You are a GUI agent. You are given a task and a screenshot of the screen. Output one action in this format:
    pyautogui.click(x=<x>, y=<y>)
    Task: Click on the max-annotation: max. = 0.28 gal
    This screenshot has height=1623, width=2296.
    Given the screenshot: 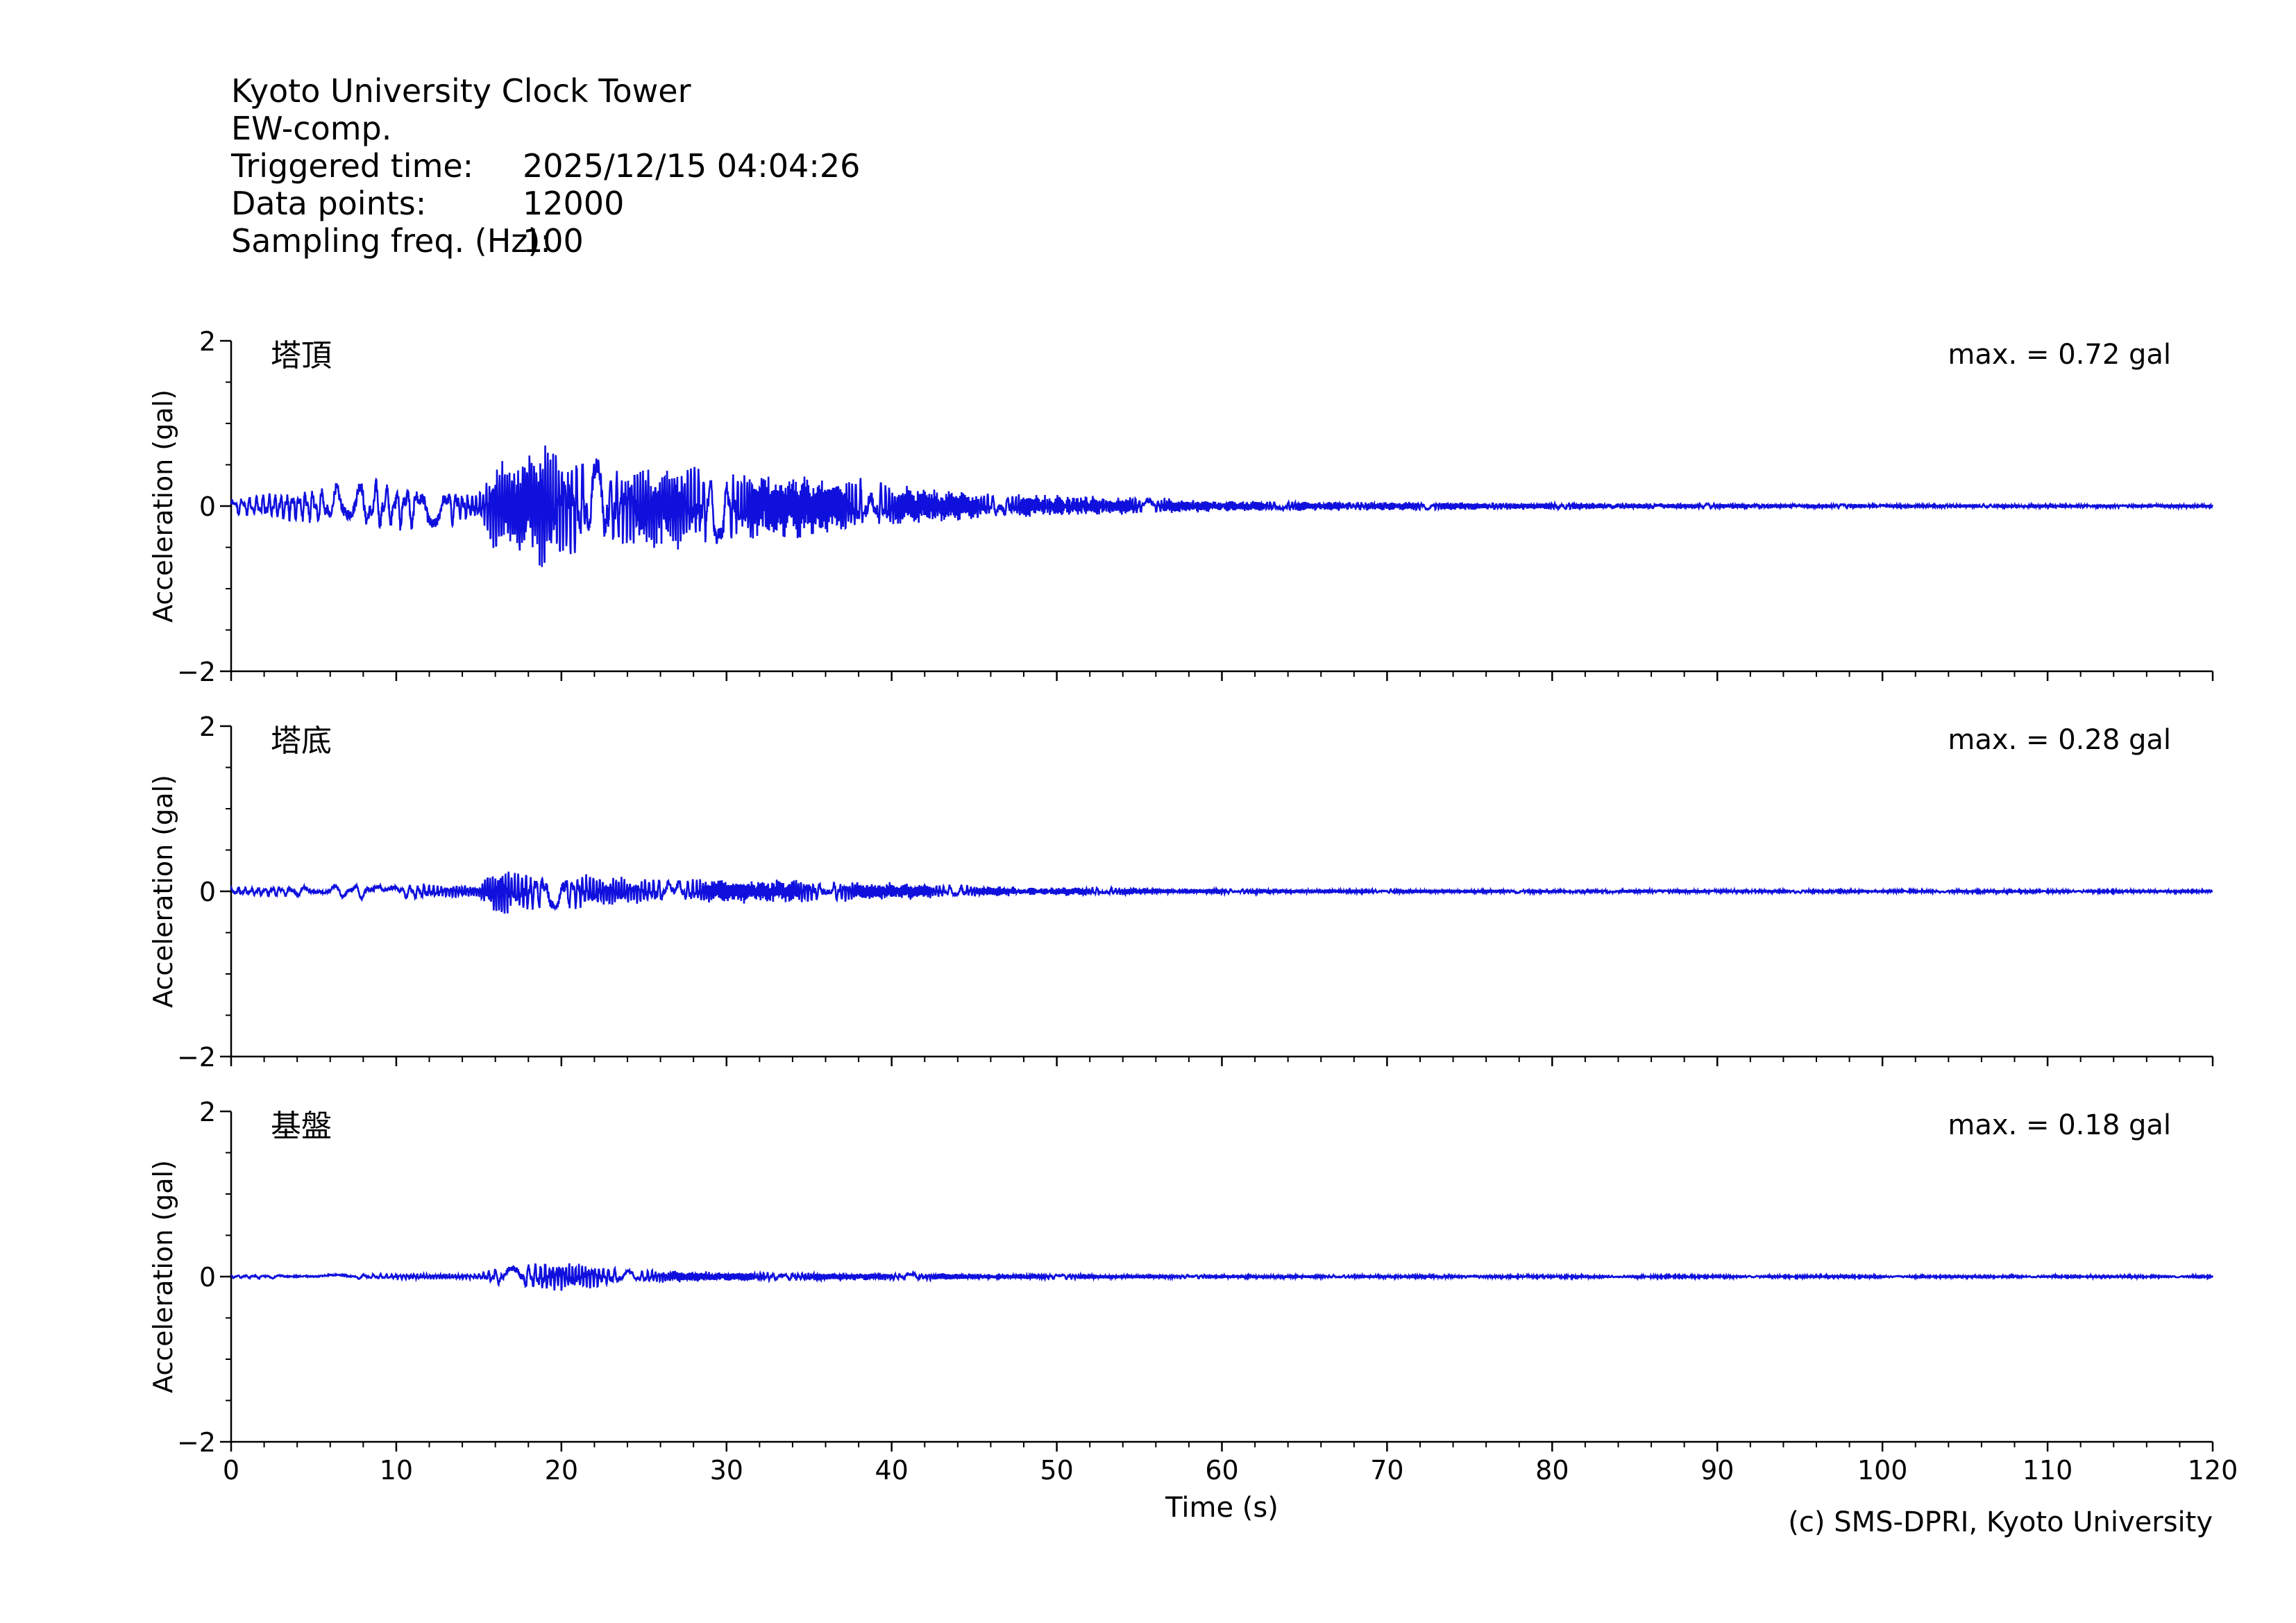 What is the action you would take?
    pyautogui.click(x=2059, y=740)
    